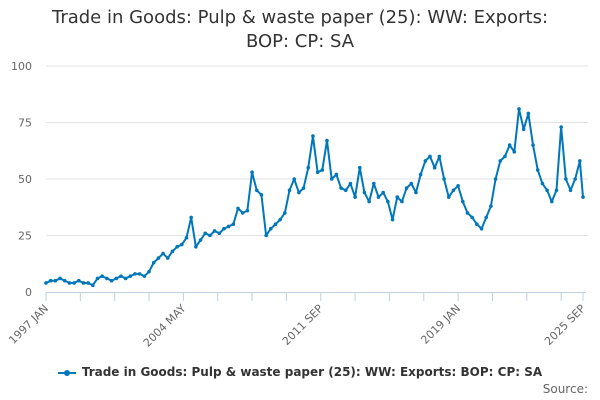  What do you see at coordinates (25, 236) in the screenshot?
I see `y-tick-label: 25` at bounding box center [25, 236].